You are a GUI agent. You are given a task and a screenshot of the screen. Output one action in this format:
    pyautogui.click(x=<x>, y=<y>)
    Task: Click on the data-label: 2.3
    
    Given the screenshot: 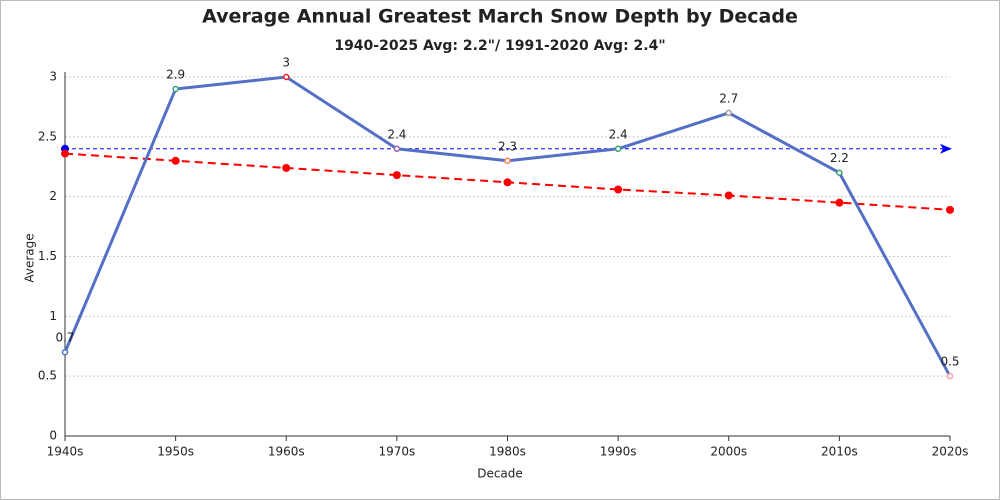 What is the action you would take?
    pyautogui.click(x=507, y=146)
    